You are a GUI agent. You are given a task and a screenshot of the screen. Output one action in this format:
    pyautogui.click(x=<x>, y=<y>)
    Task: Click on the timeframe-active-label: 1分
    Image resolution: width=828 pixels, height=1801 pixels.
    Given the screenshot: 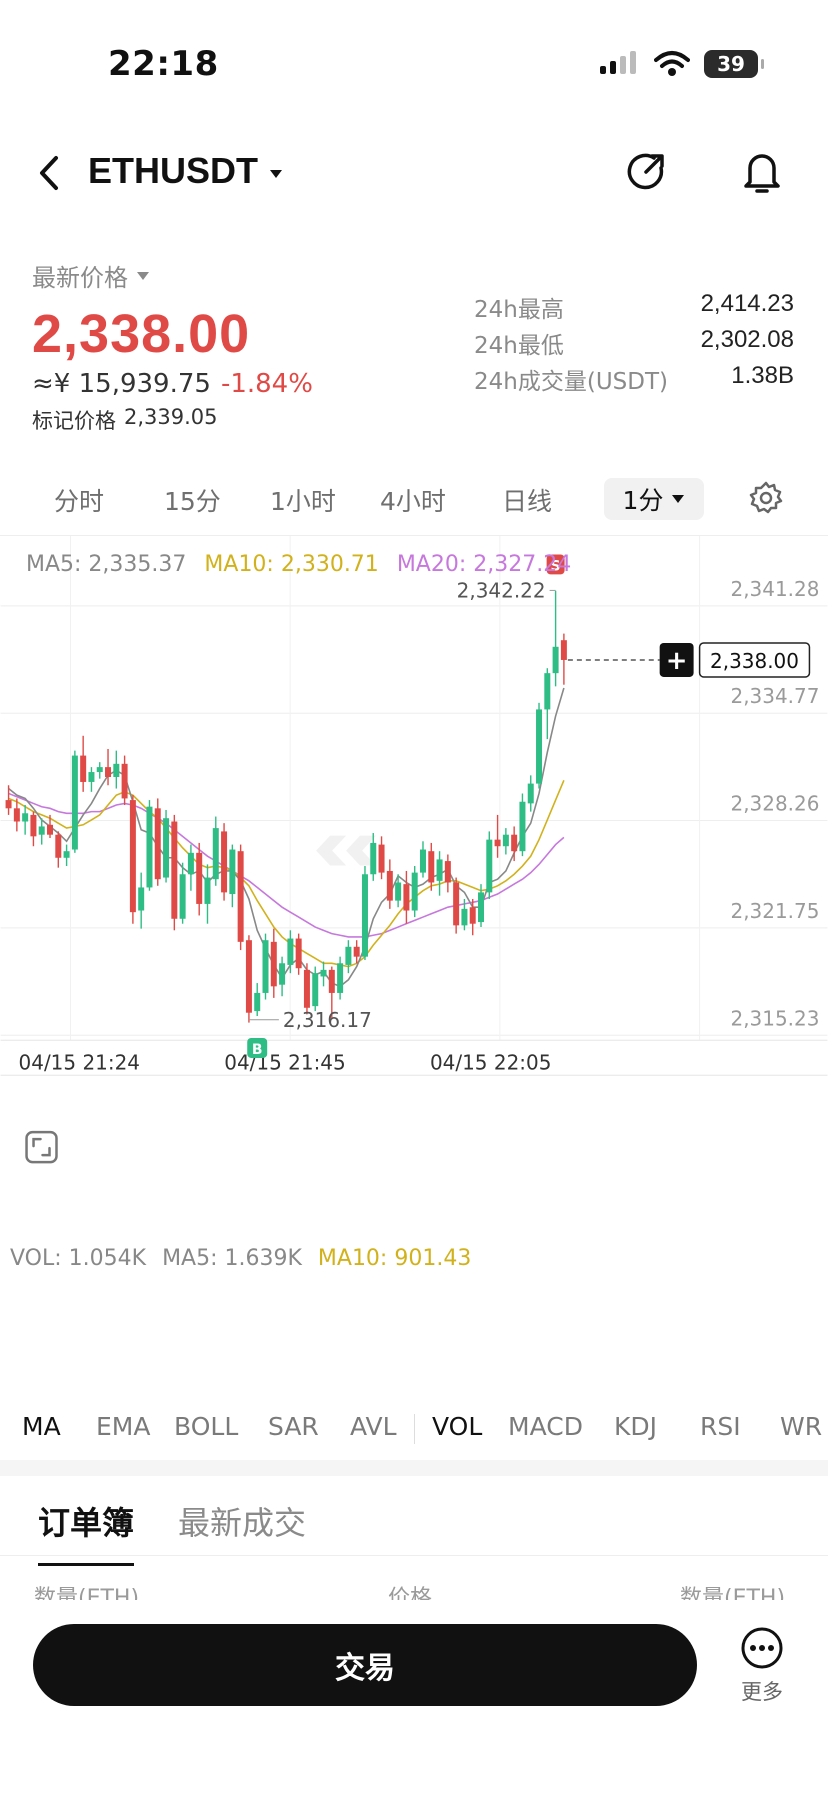 What is the action you would take?
    pyautogui.click(x=643, y=500)
    